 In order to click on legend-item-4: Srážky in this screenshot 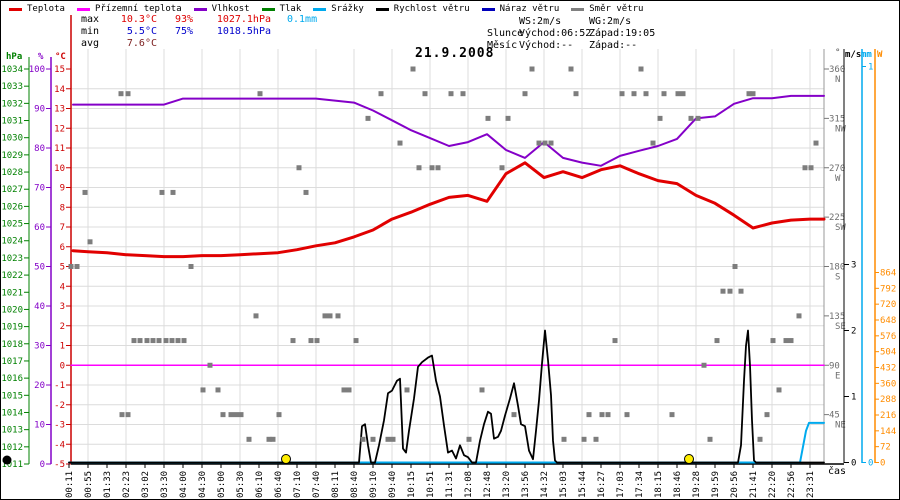, I will do `click(338, 9)`.